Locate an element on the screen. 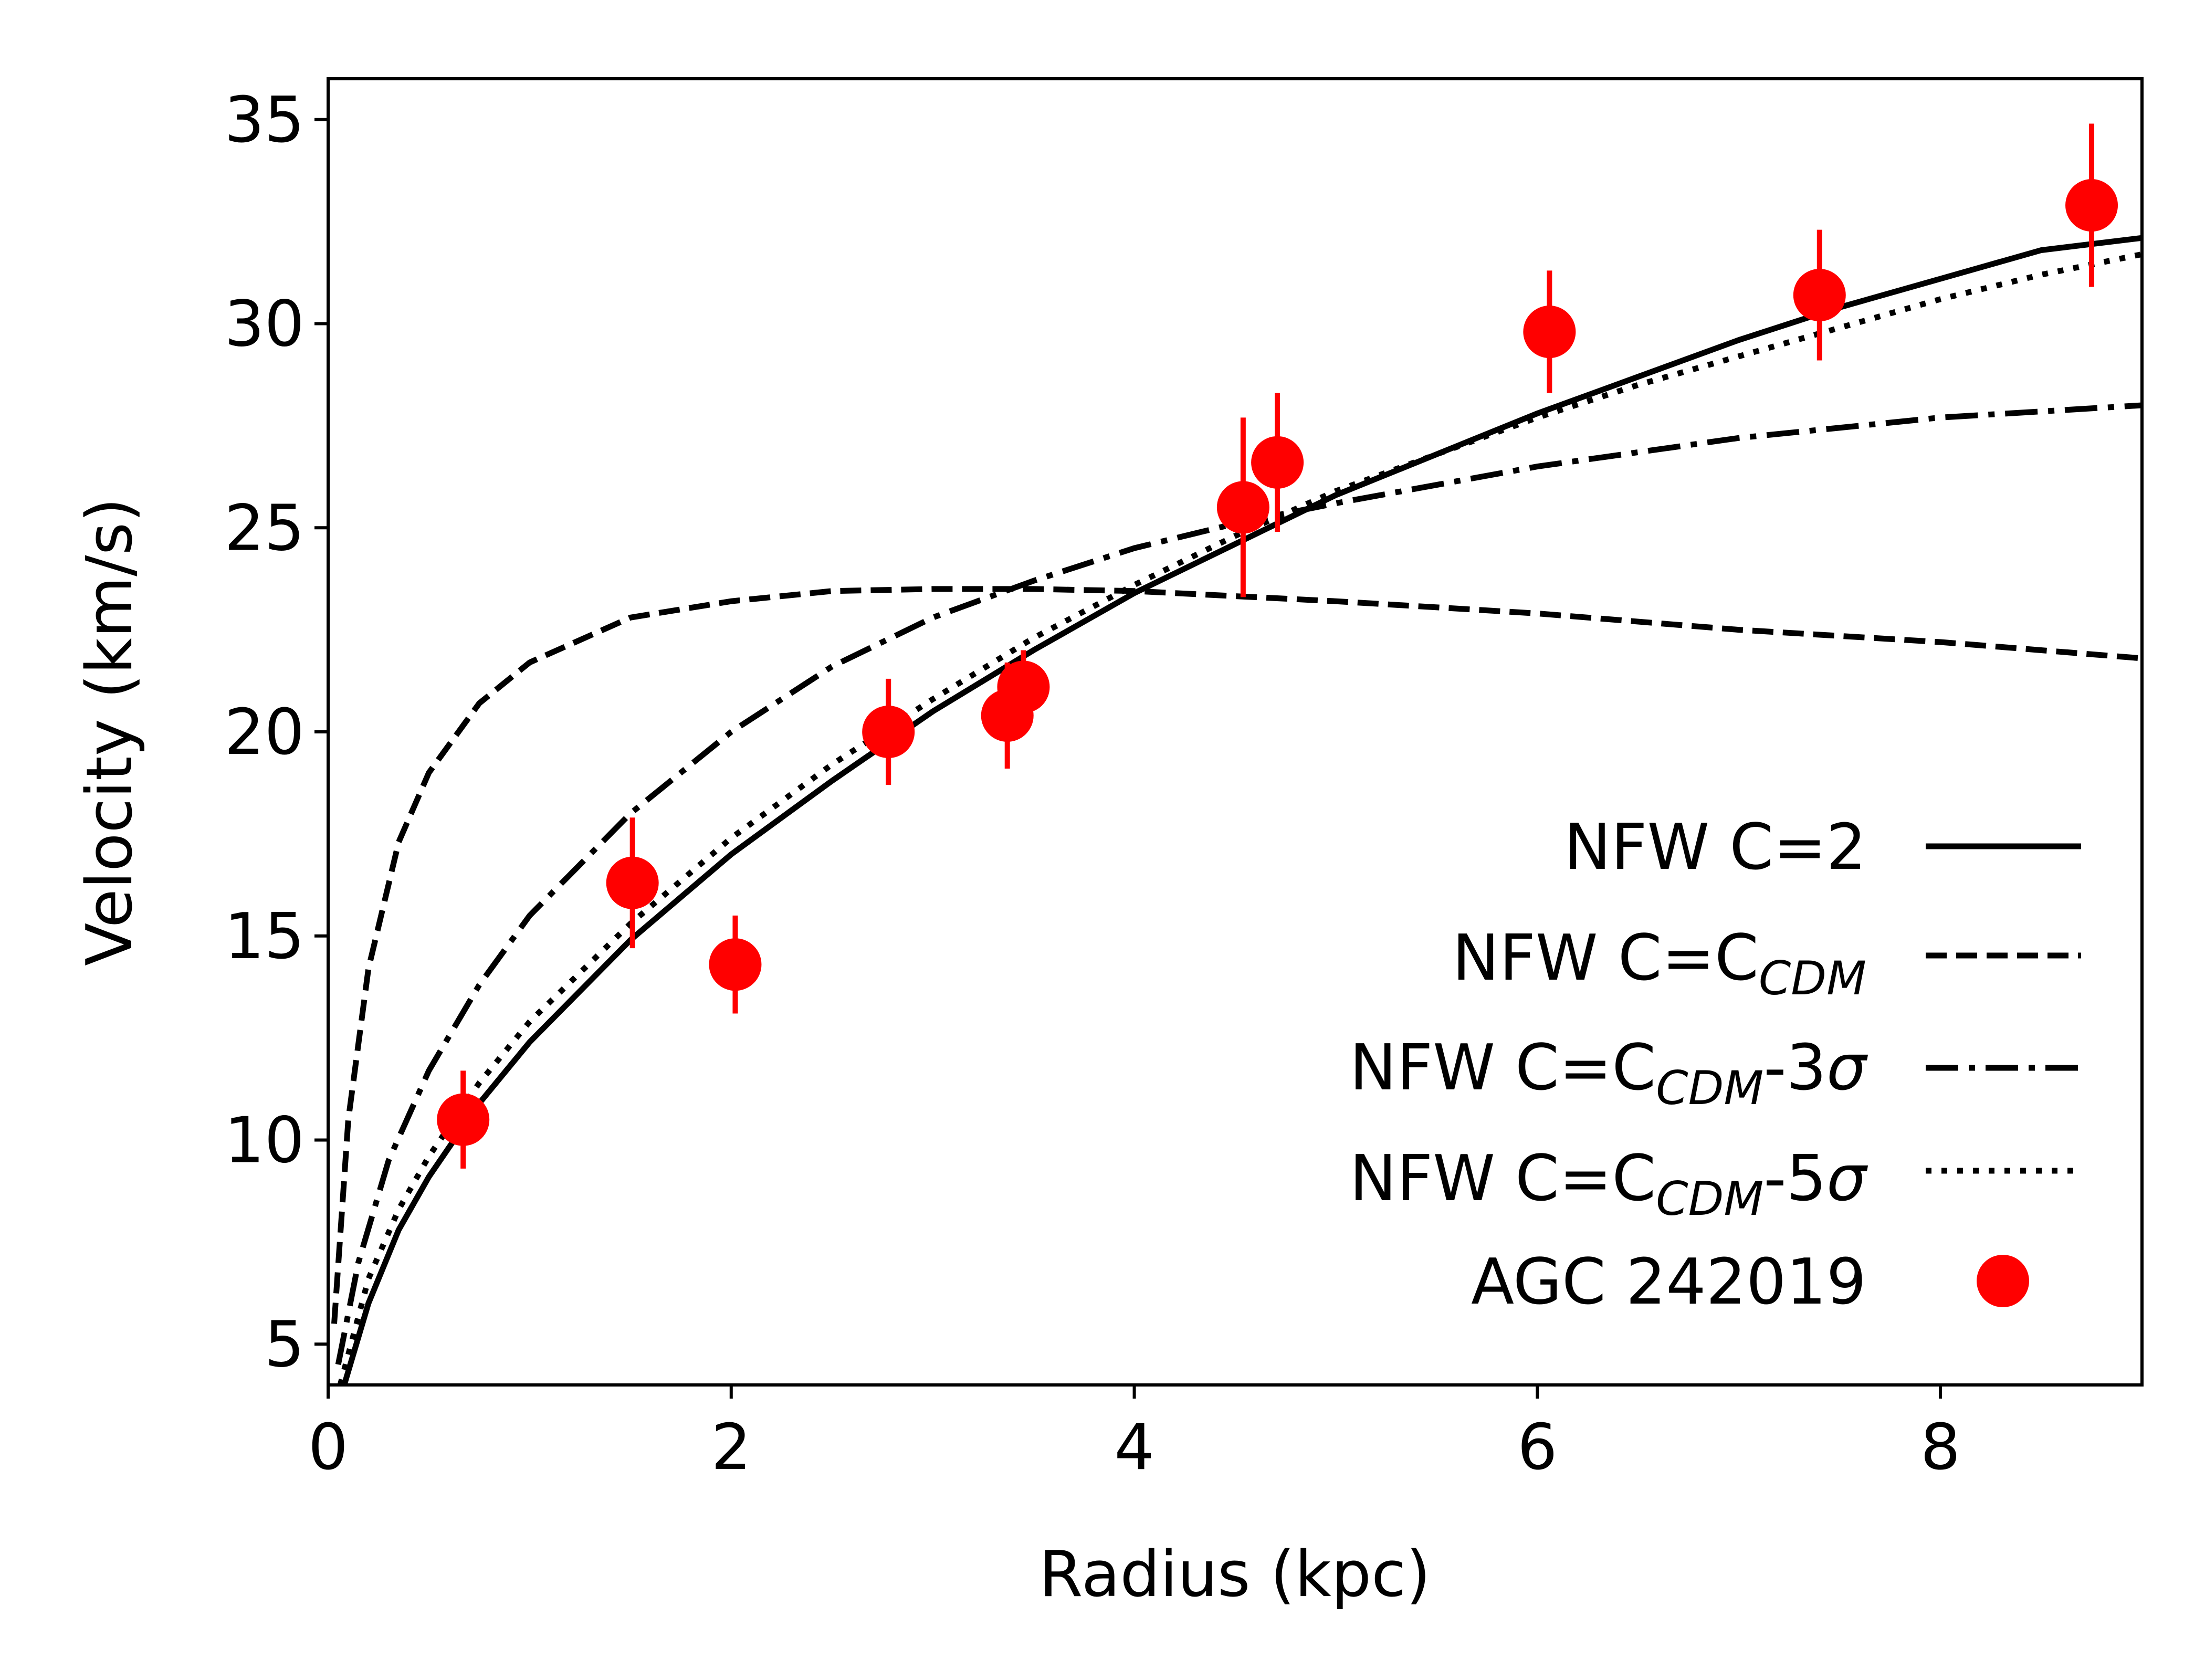 The width and height of the screenshot is (2205, 1680). legend-entry-nfw-c2: NFW C=2 is located at coordinates (1822, 847).